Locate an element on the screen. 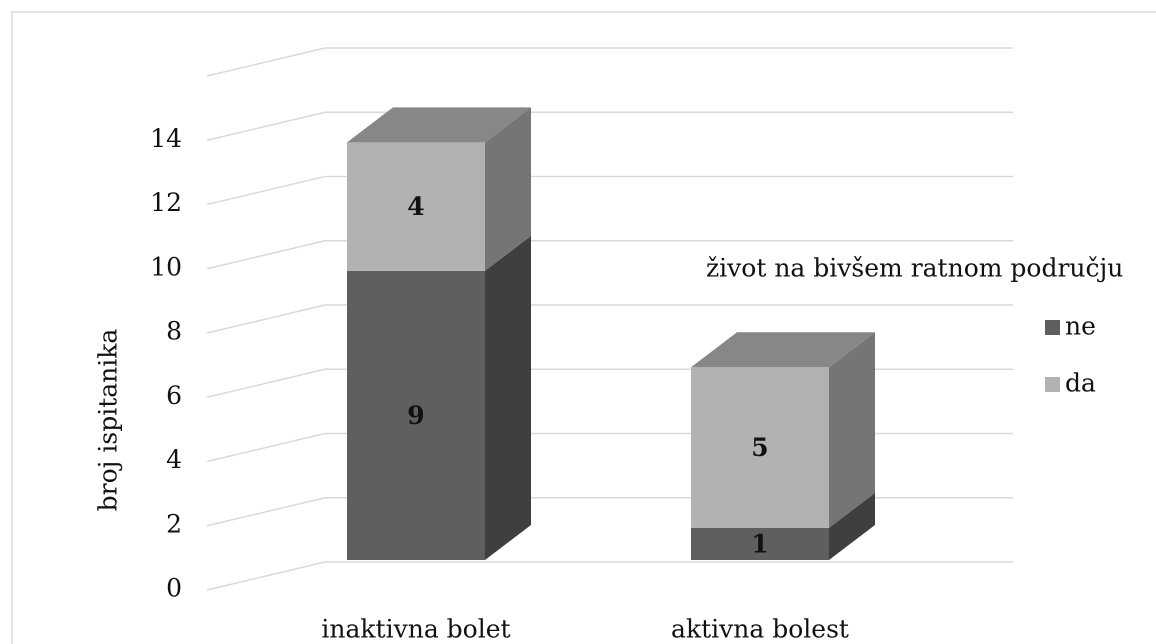 The height and width of the screenshot is (644, 1156). grid-line-top is located at coordinates (266, 62).